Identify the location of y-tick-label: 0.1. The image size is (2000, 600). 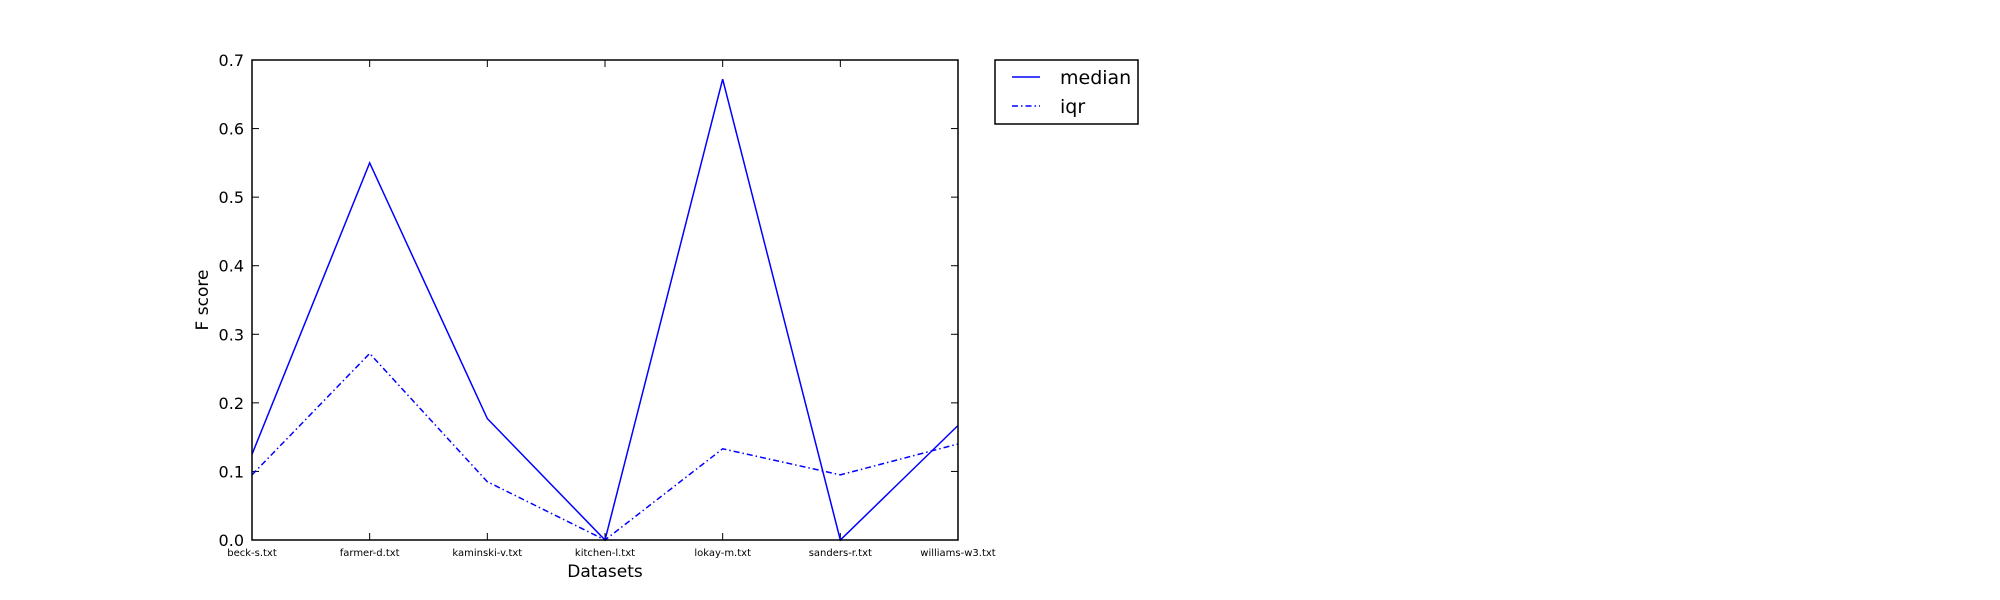
(231, 471).